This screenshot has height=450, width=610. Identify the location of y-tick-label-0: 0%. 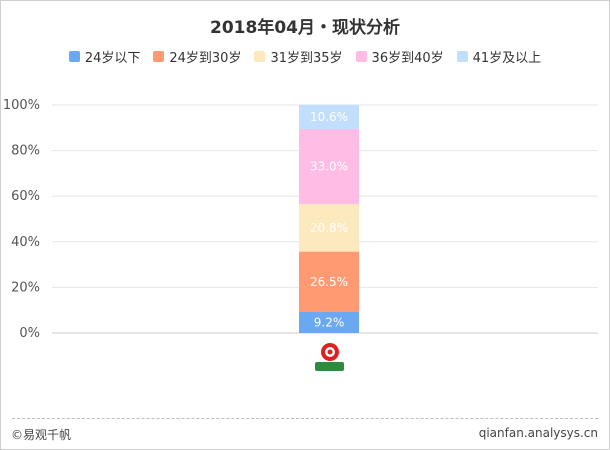
(29, 333).